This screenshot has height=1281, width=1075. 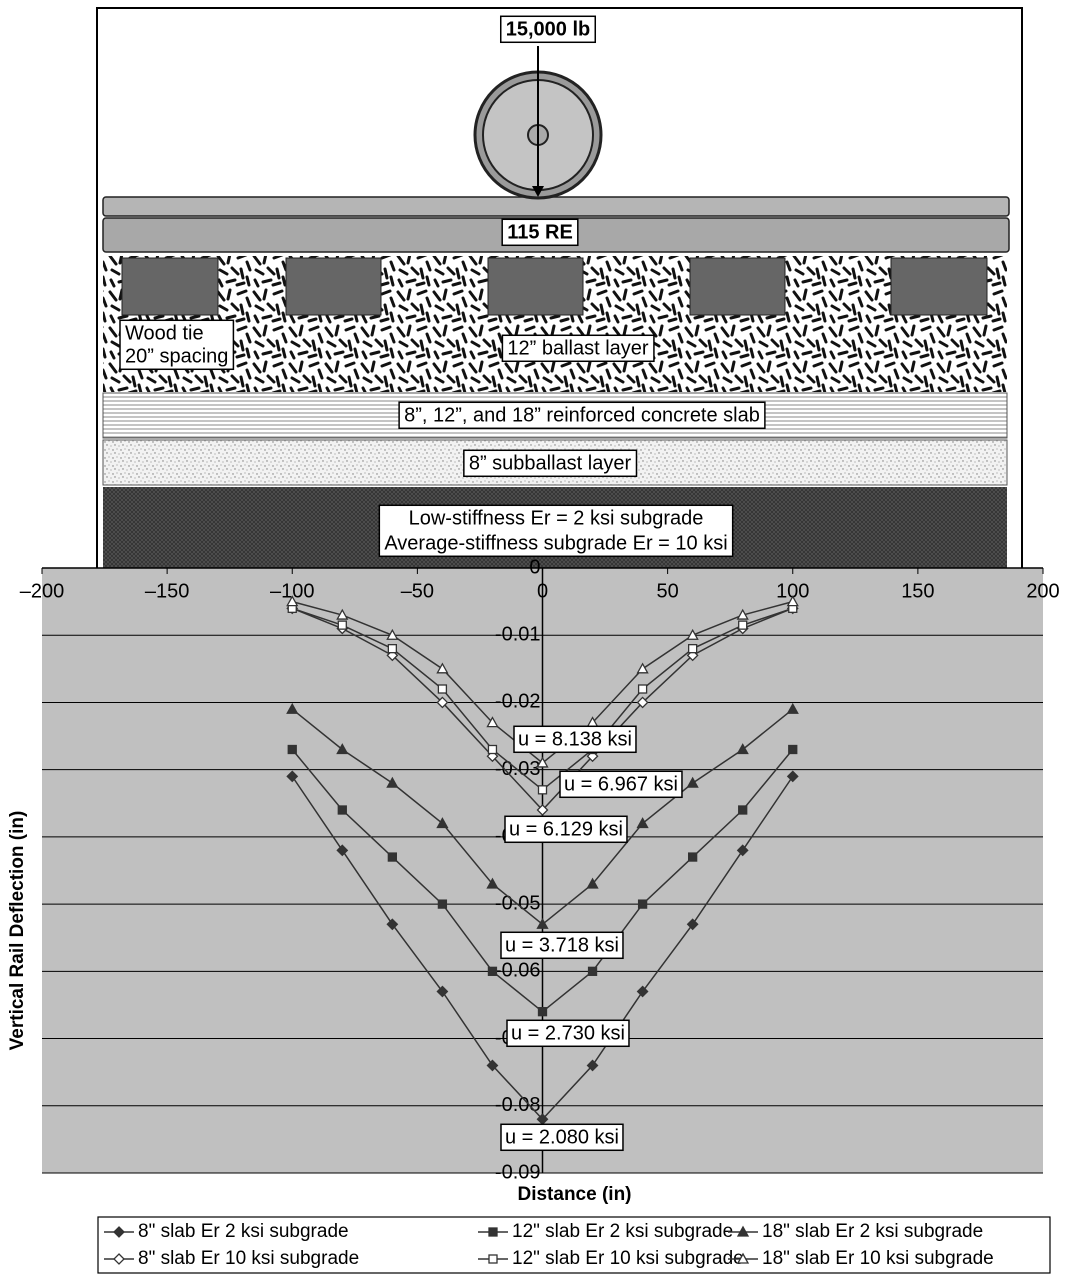 I want to click on legend-label: 8" slab Er 2 ksi subgrade, so click(x=243, y=1231).